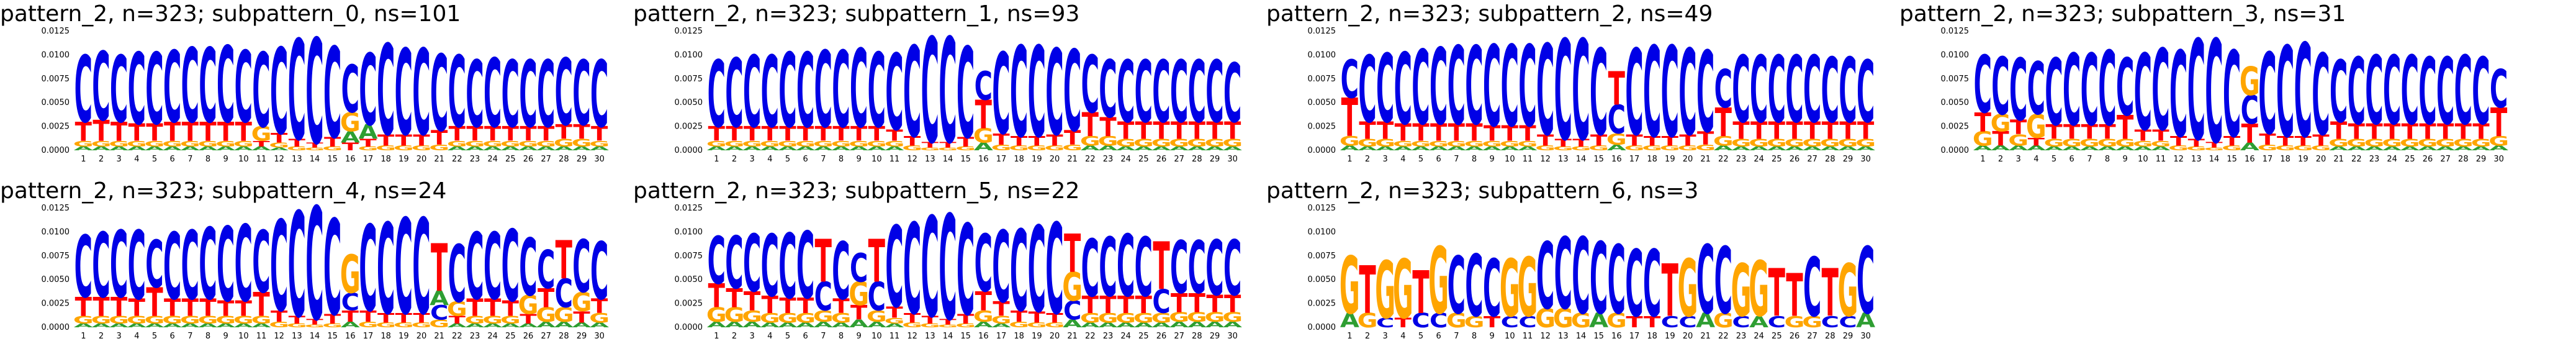 This screenshot has width=2576, height=354. What do you see at coordinates (805, 159) in the screenshot?
I see `x-tick-label: 6` at bounding box center [805, 159].